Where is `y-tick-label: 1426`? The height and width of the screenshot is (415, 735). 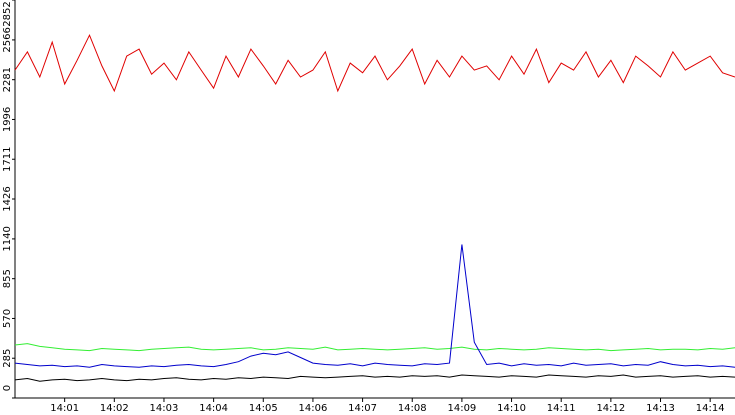
y-tick-label: 1426 is located at coordinates (7, 198).